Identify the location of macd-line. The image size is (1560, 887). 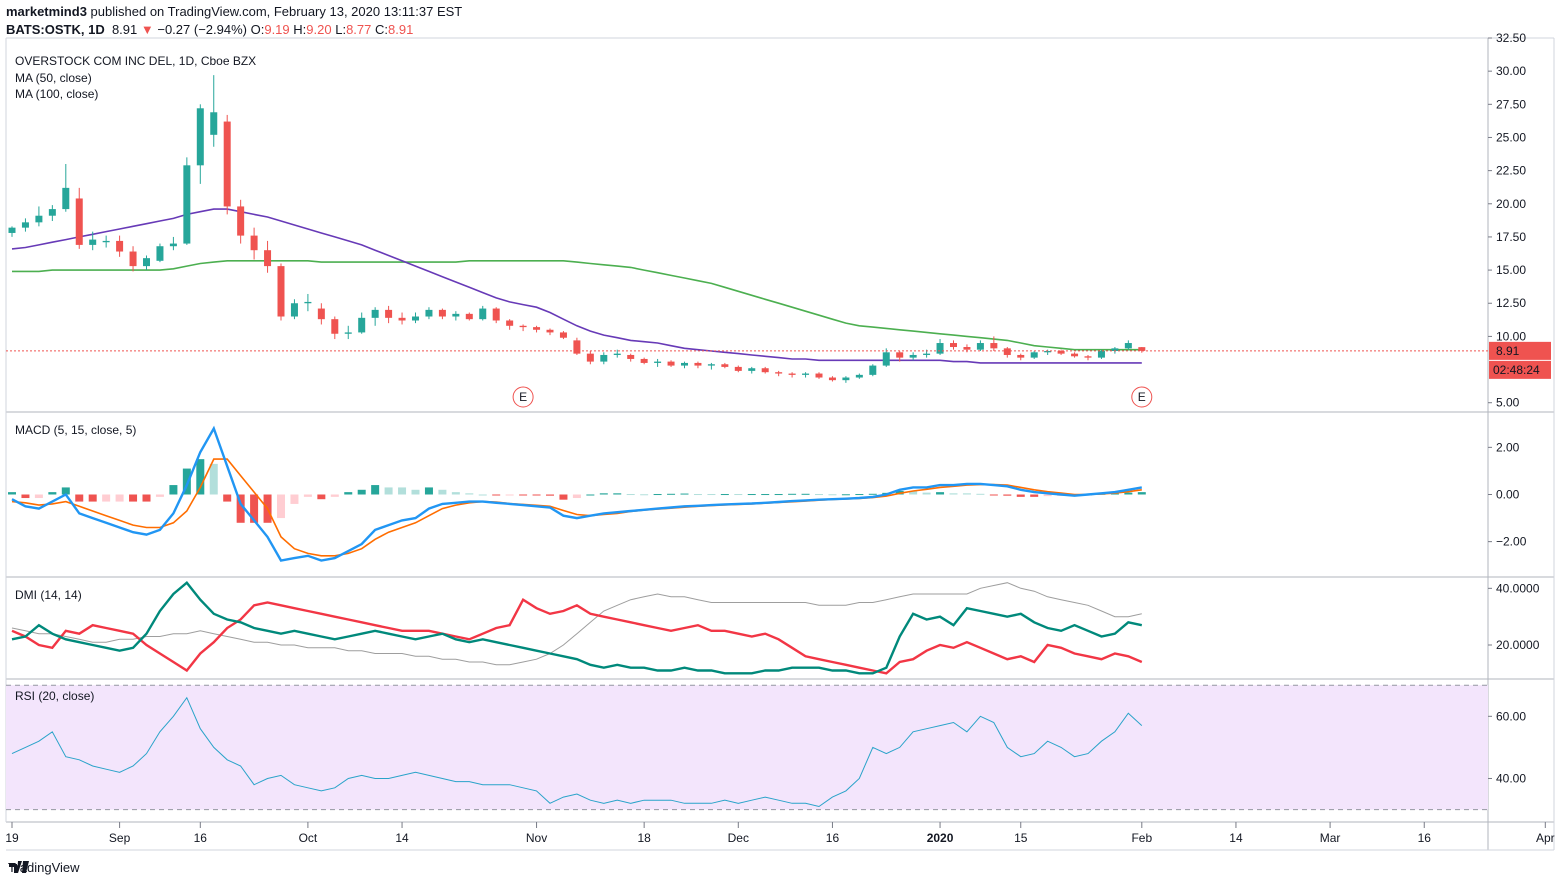
(577, 493).